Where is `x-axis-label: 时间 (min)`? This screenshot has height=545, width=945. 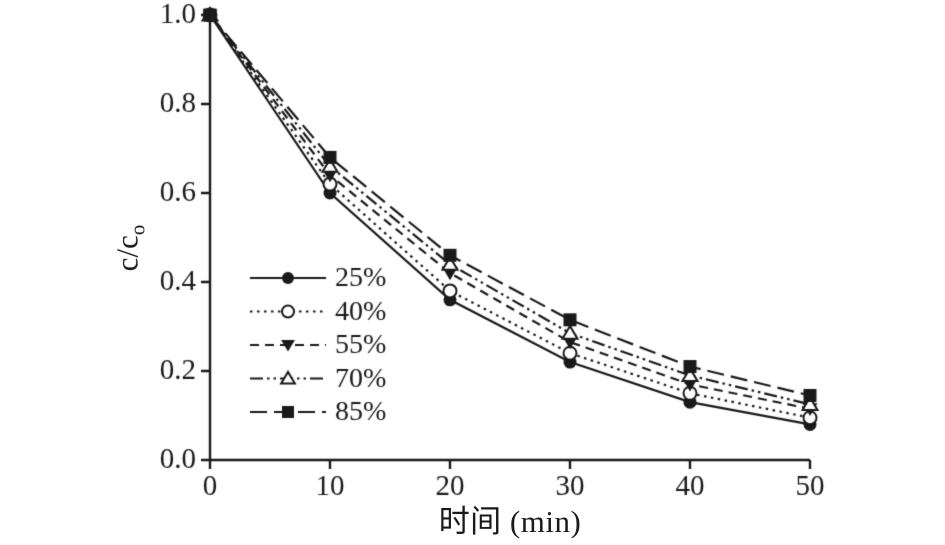
x-axis-label: 时间 (min) is located at coordinates (510, 521).